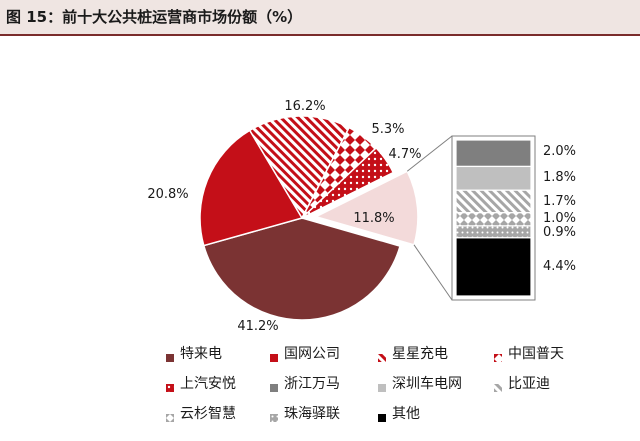 Image resolution: width=640 pixels, height=441 pixels. I want to click on breakdown-label-mark-e6af94e4ba9ae8bfaa: 1.8%, so click(559, 177).